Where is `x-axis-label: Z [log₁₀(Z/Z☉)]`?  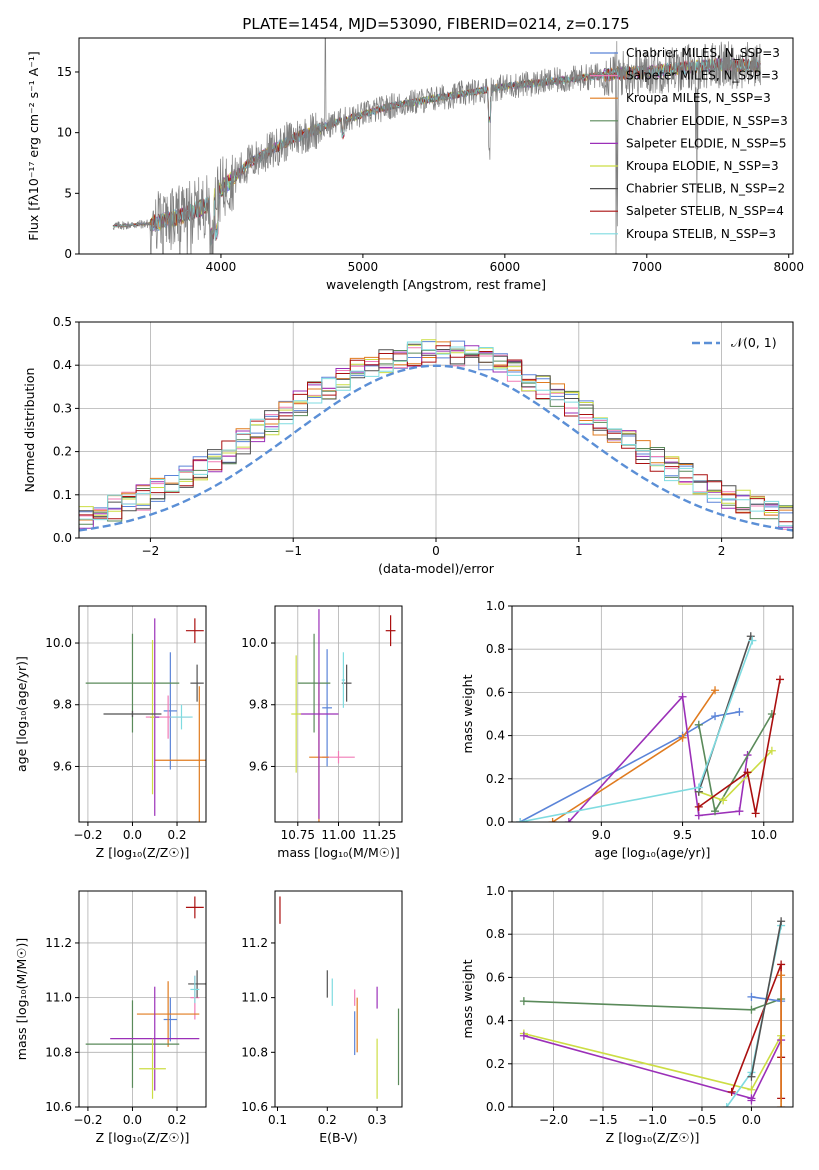
x-axis-label: Z [log₁₀(Z/Z☉)] is located at coordinates (653, 1137).